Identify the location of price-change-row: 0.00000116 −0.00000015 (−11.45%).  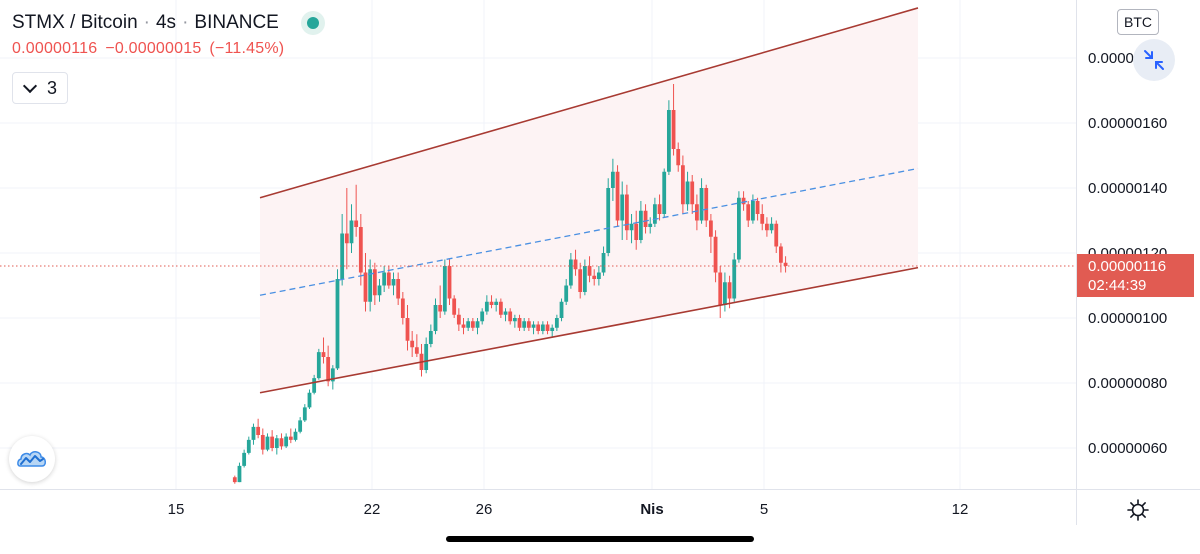
(168, 49).